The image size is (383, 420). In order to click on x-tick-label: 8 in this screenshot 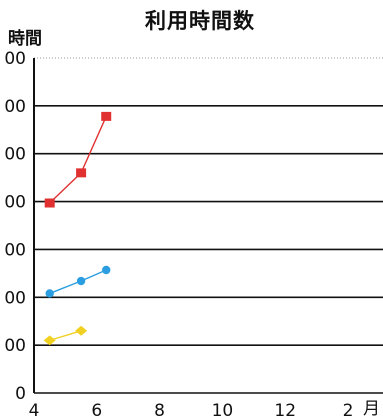, I will do `click(159, 410)`.